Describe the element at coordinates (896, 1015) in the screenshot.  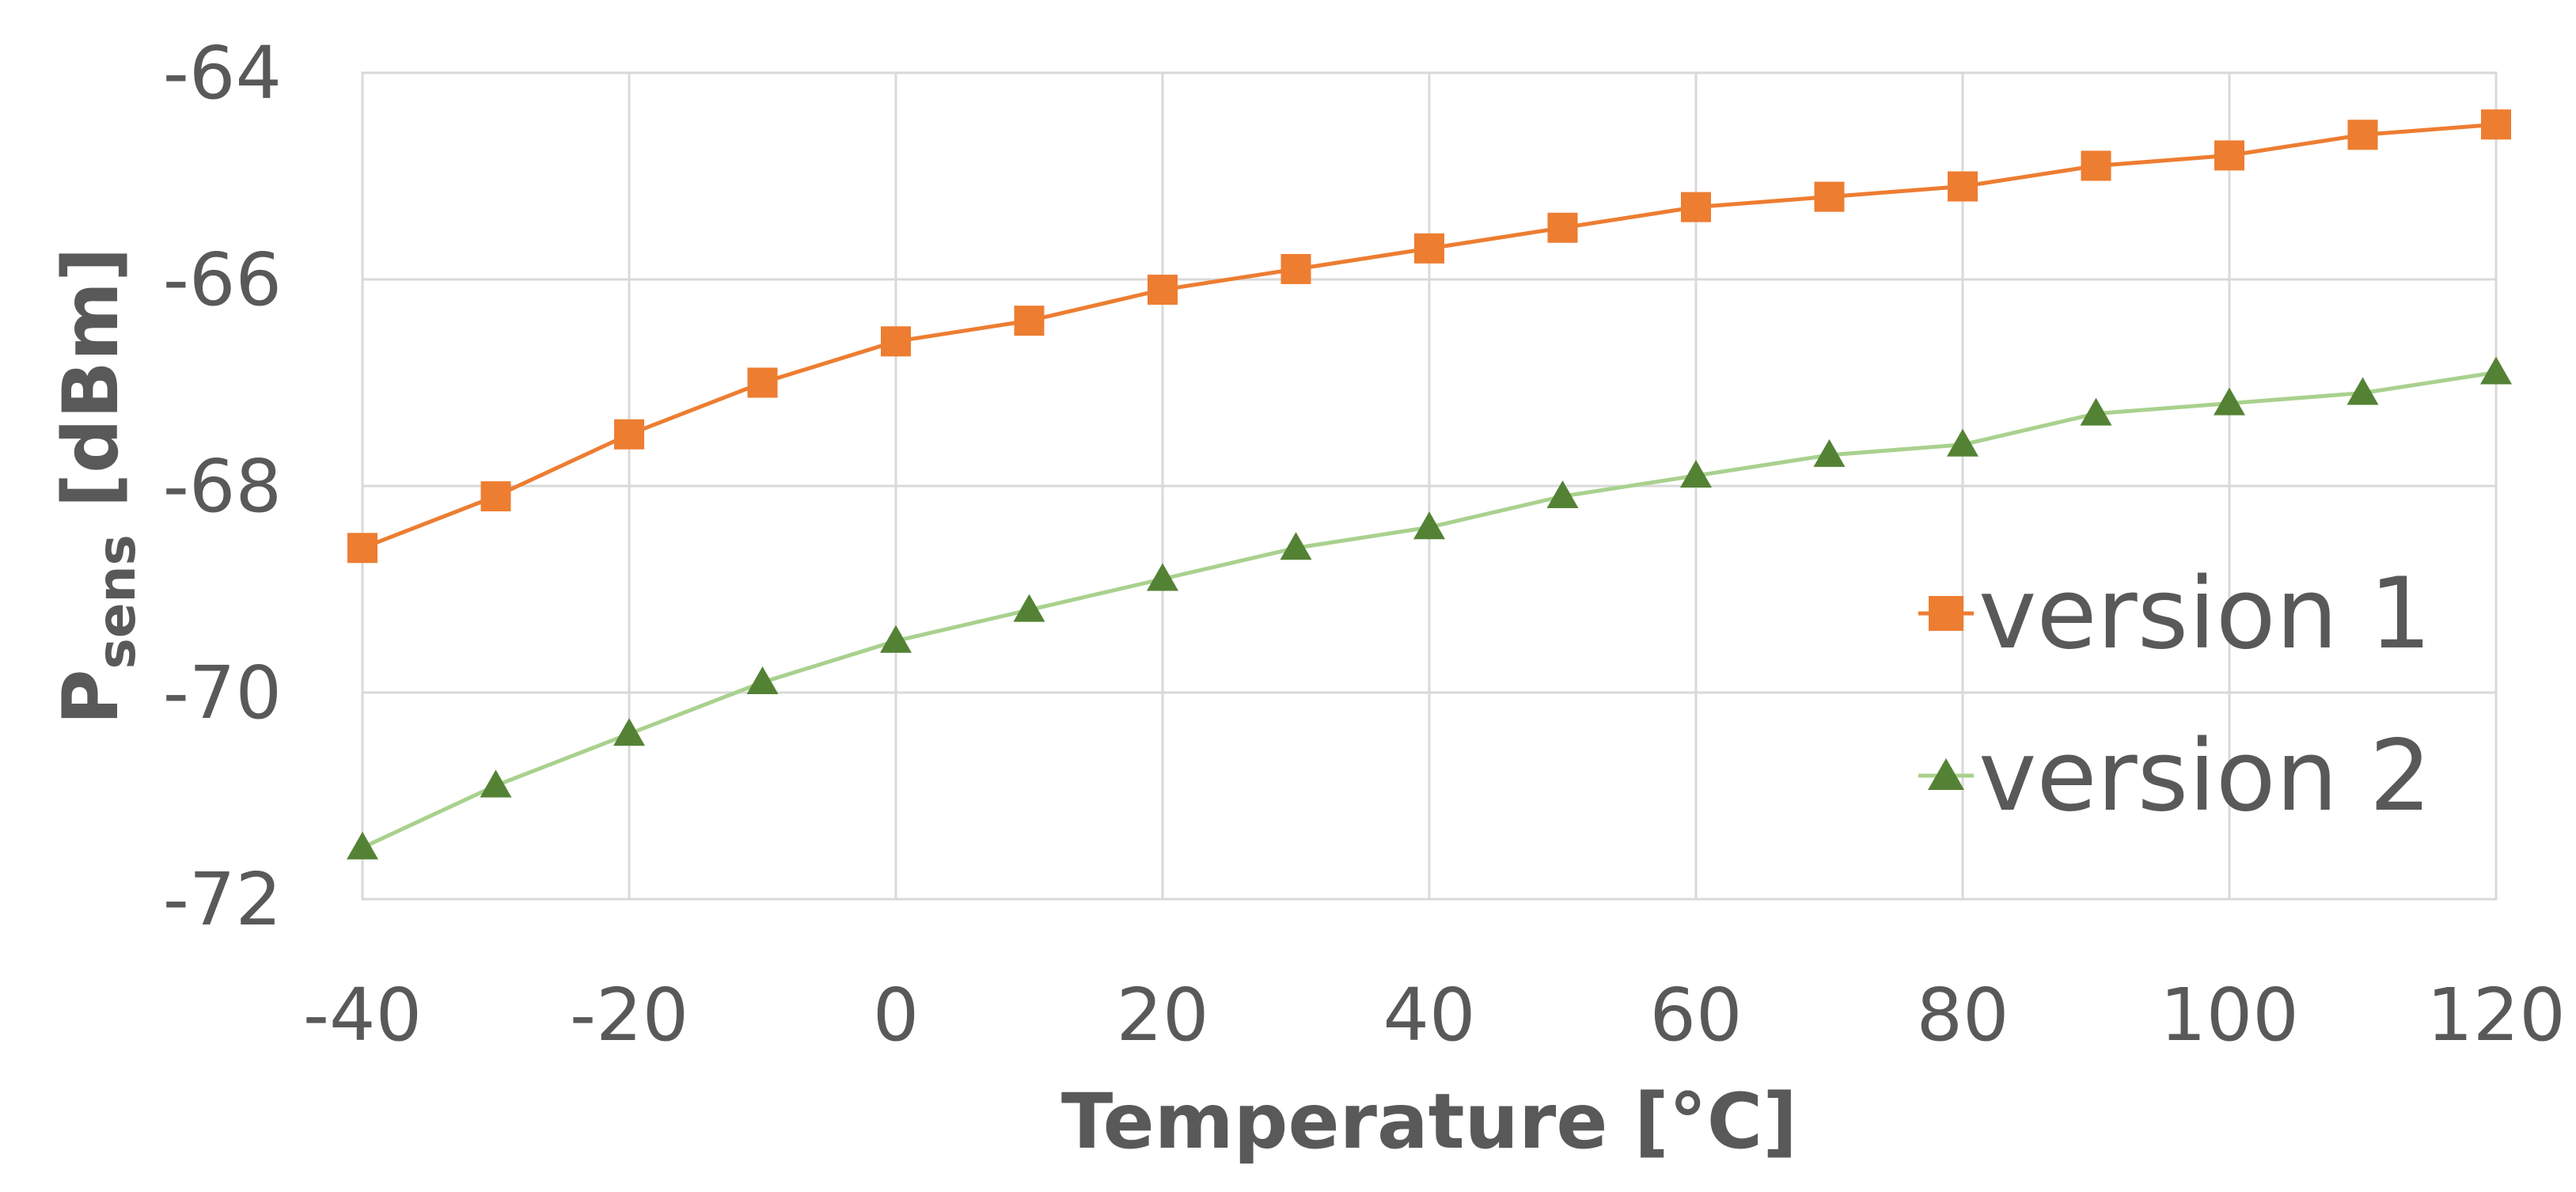
I see `x-tick-label: 0` at that location.